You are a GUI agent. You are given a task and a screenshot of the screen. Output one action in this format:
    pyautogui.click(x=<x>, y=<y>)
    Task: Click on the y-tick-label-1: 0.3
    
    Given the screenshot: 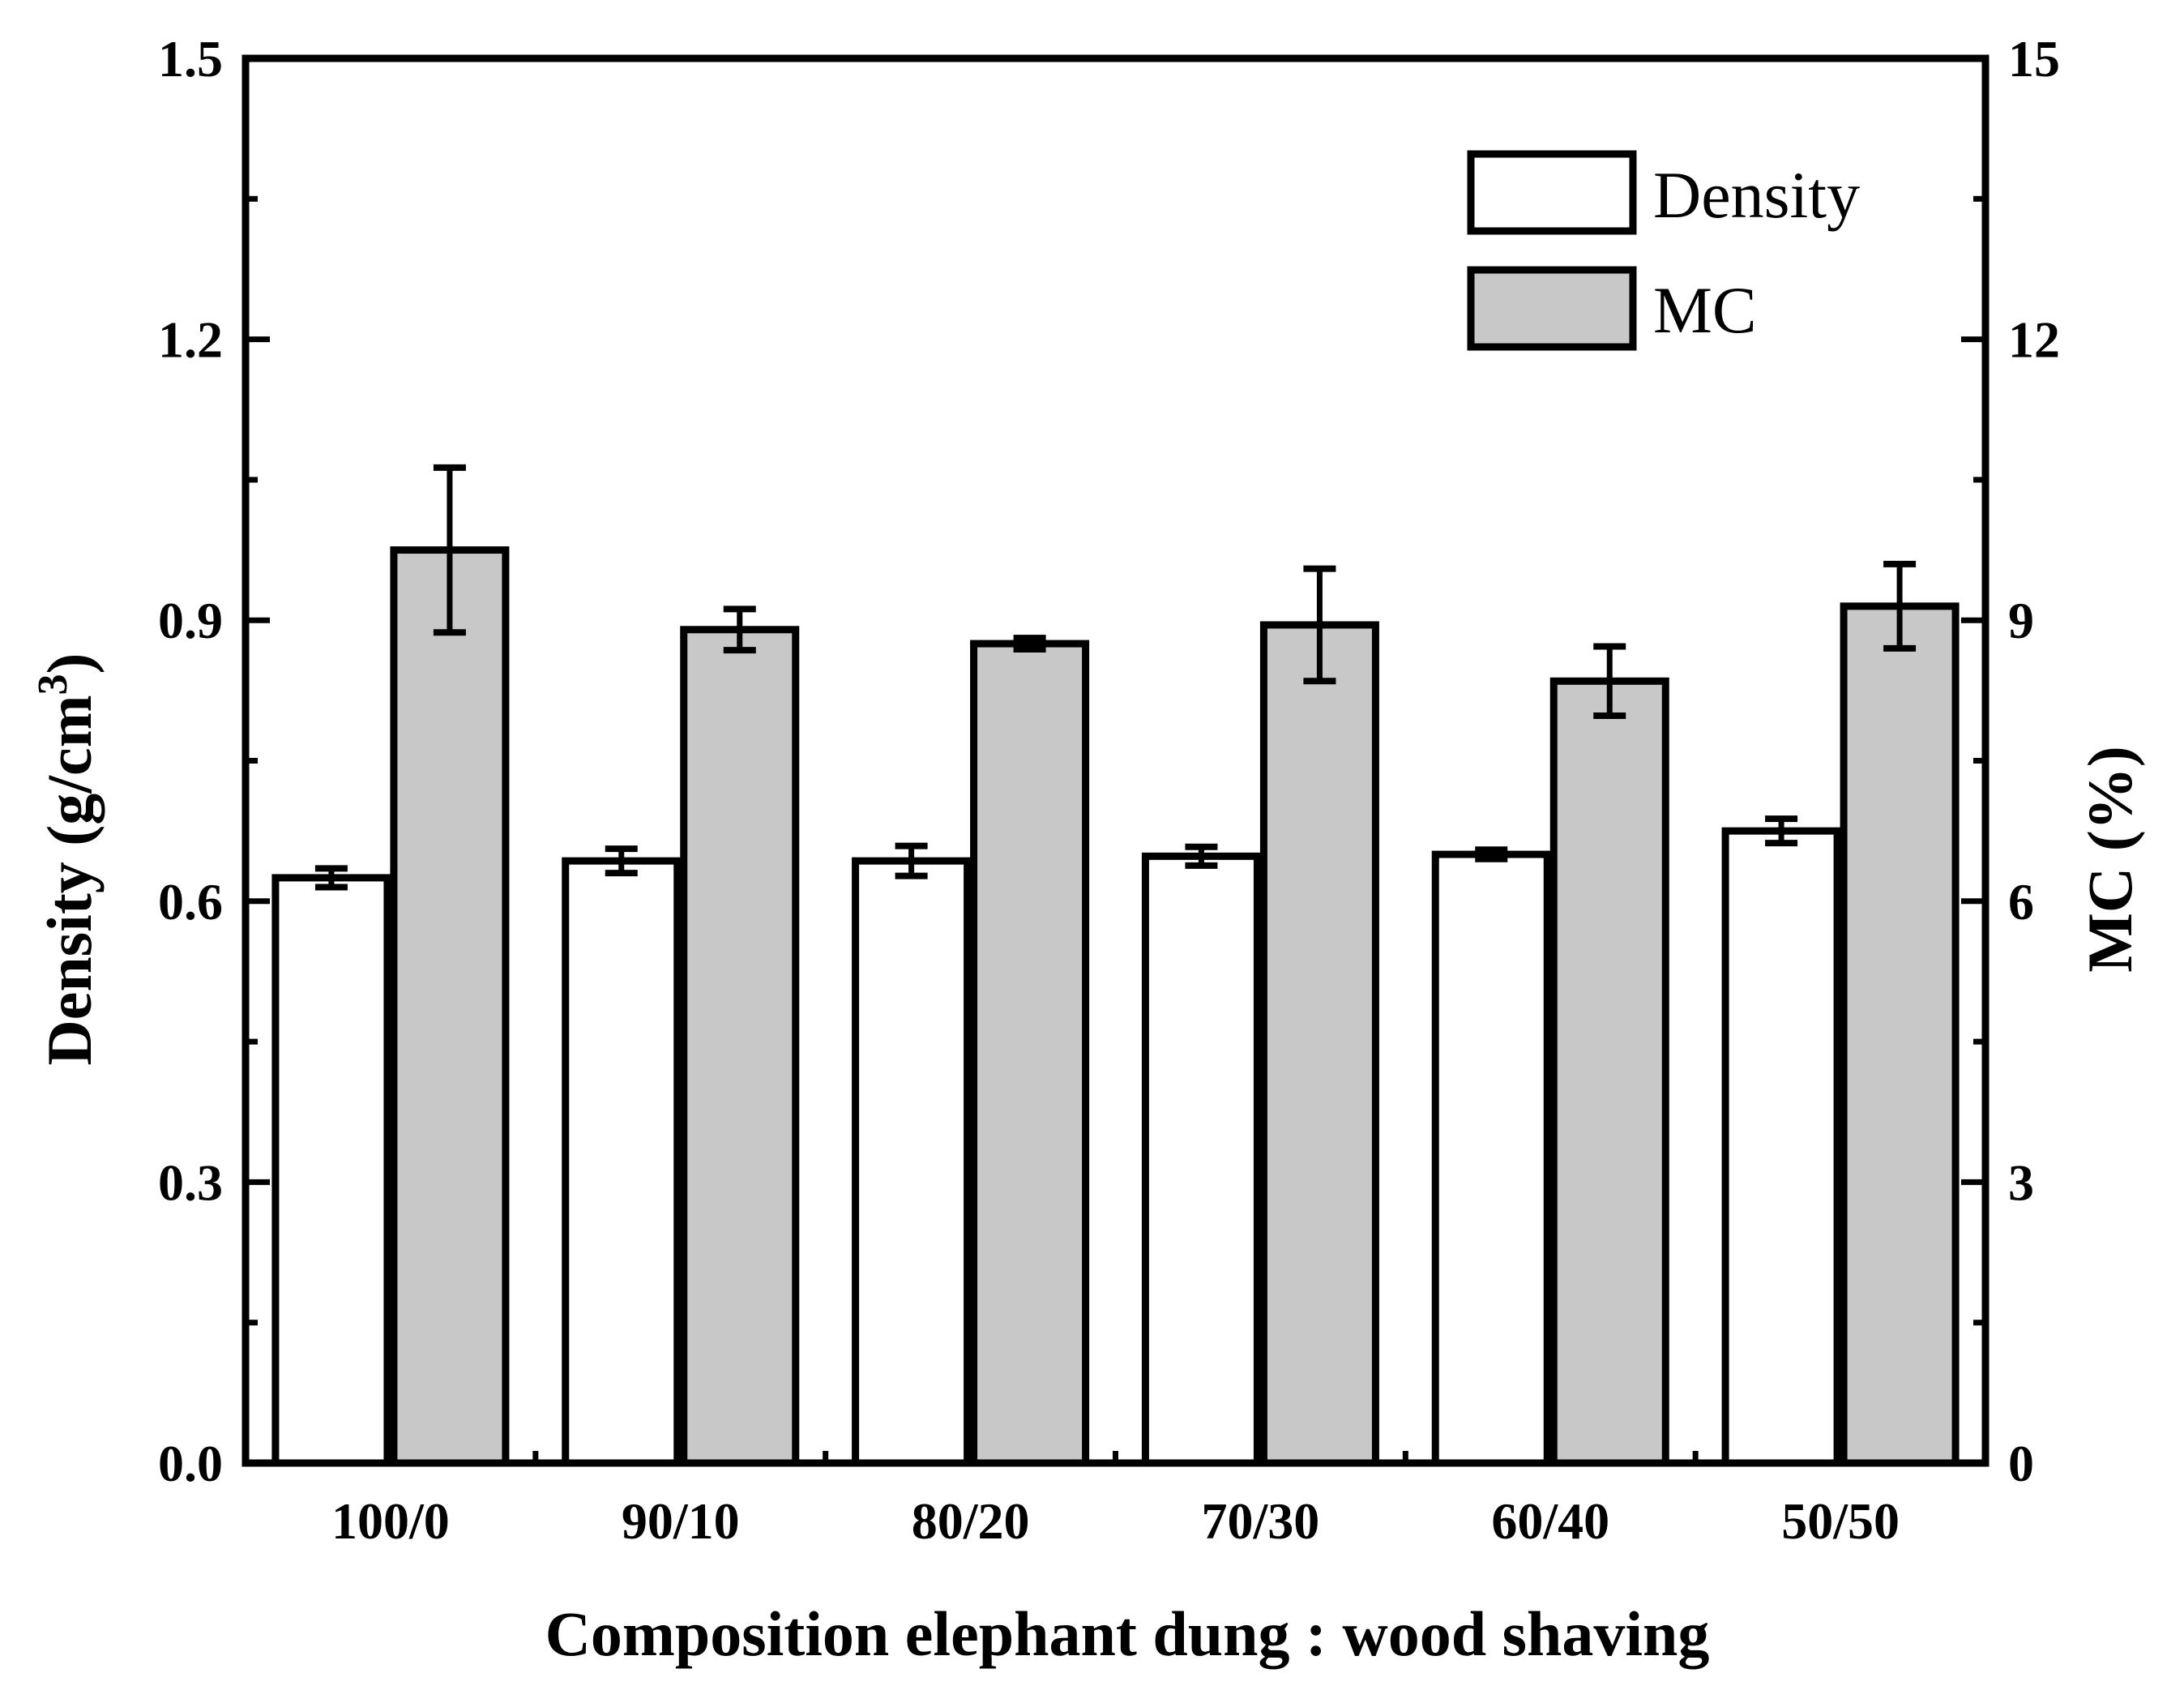 What is the action you would take?
    pyautogui.click(x=190, y=1182)
    